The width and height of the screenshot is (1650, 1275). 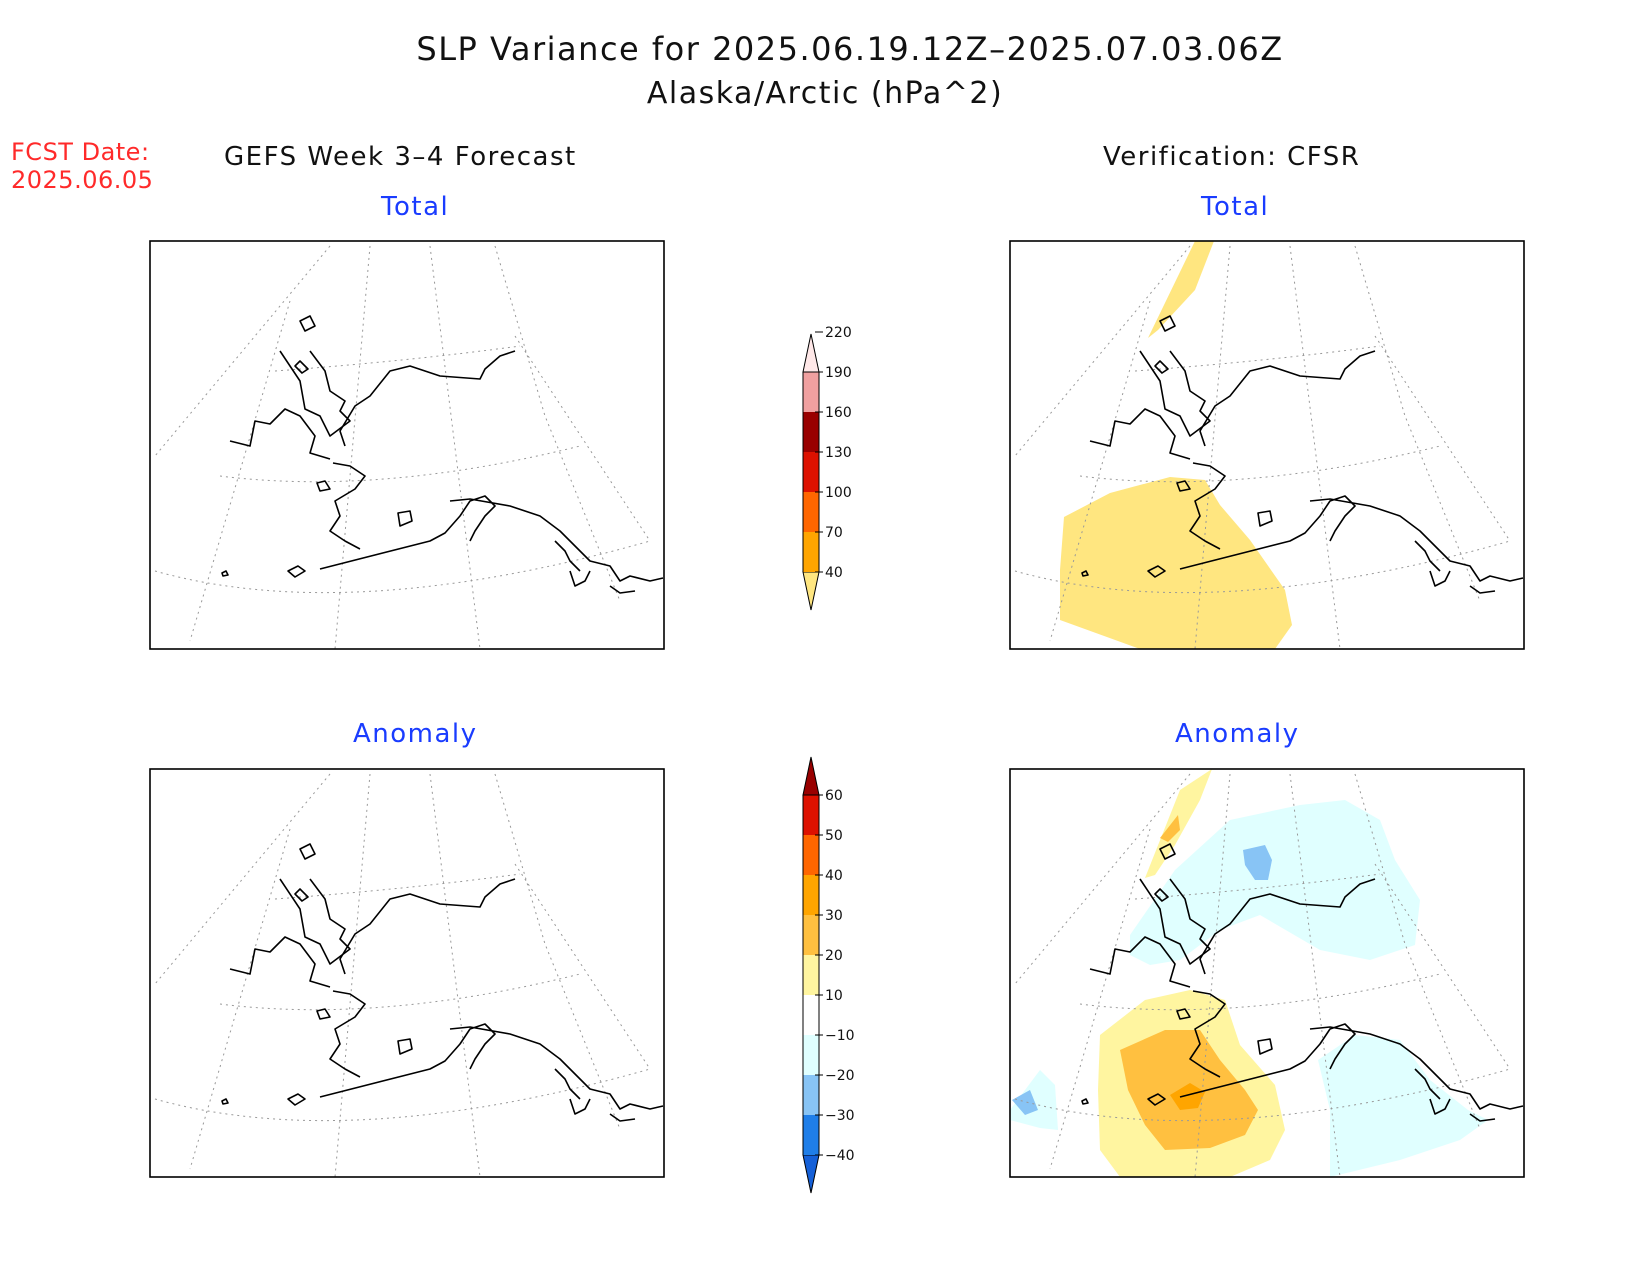 I want to click on panel-title-top-left: Total, so click(x=415, y=207).